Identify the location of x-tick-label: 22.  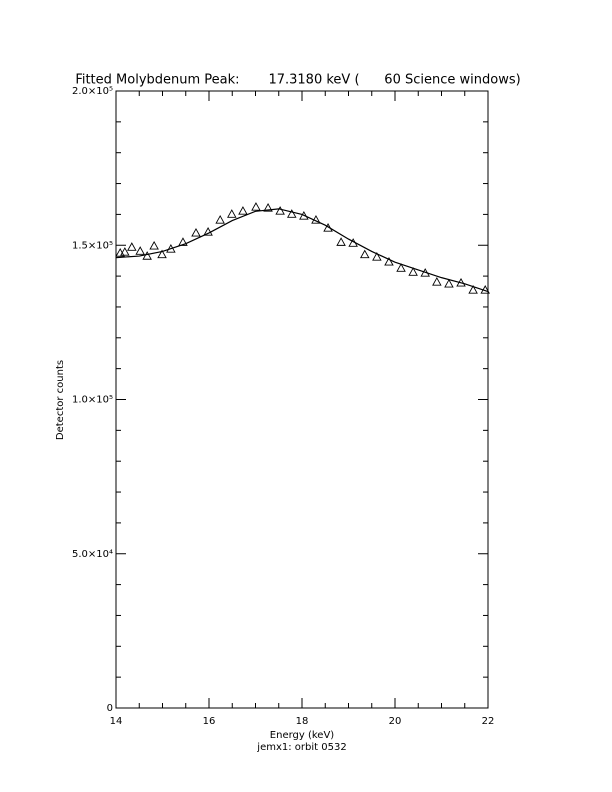
(488, 721).